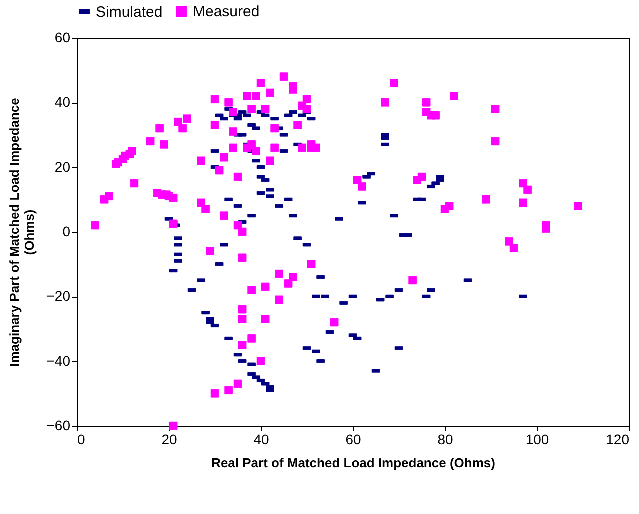 The height and width of the screenshot is (514, 639). I want to click on legend-label: Simulated, so click(129, 12).